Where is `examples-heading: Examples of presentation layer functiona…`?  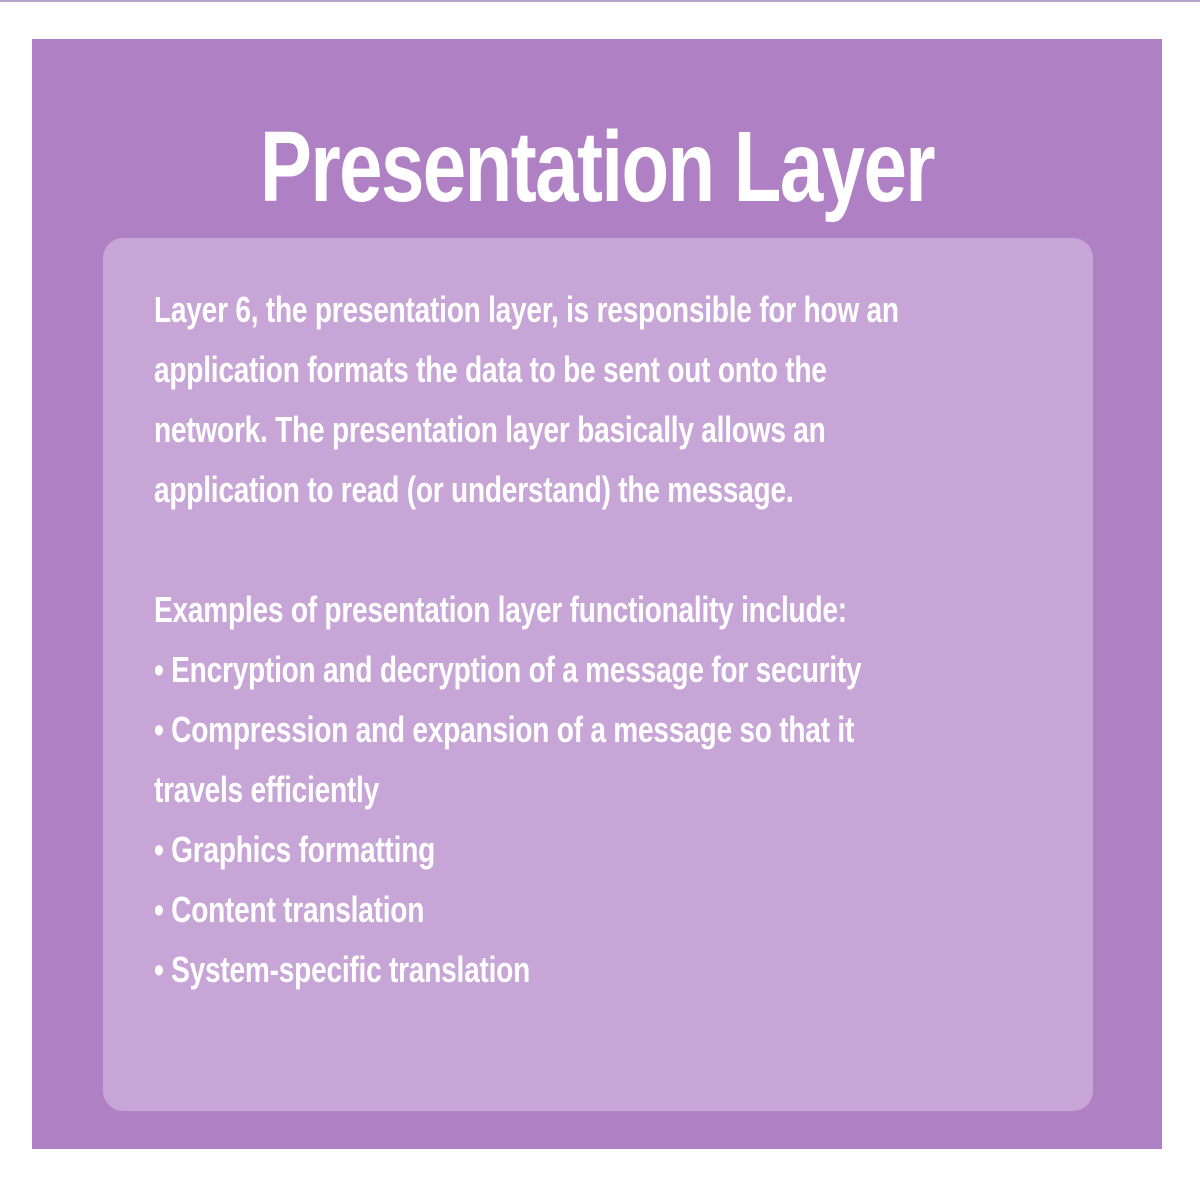 examples-heading: Examples of presentation layer functiona… is located at coordinates (500, 609).